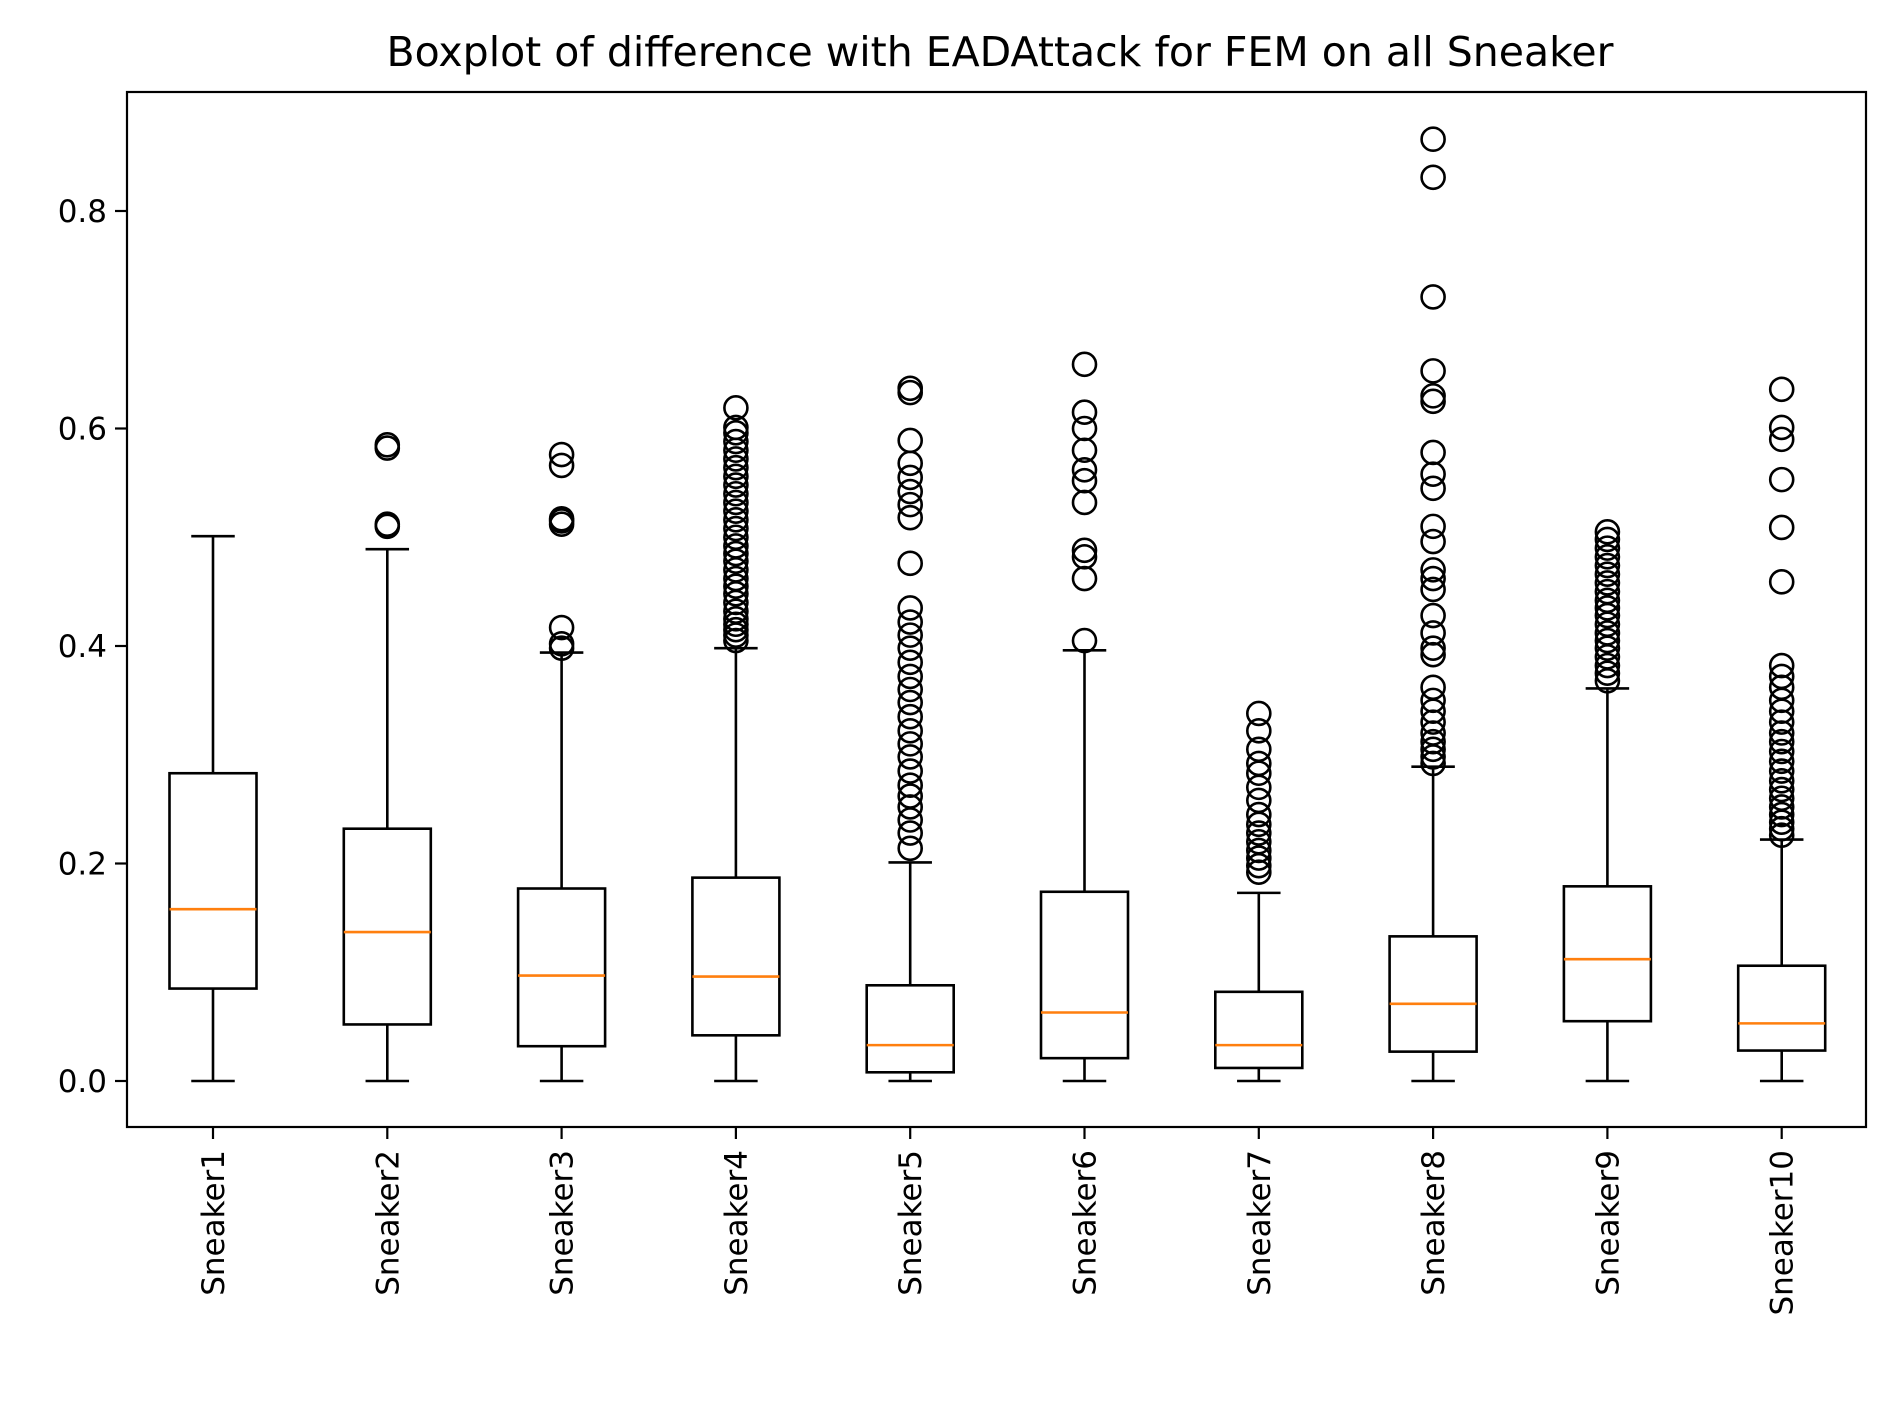 The image size is (1890, 1406). I want to click on box-sneaker2, so click(387, 757).